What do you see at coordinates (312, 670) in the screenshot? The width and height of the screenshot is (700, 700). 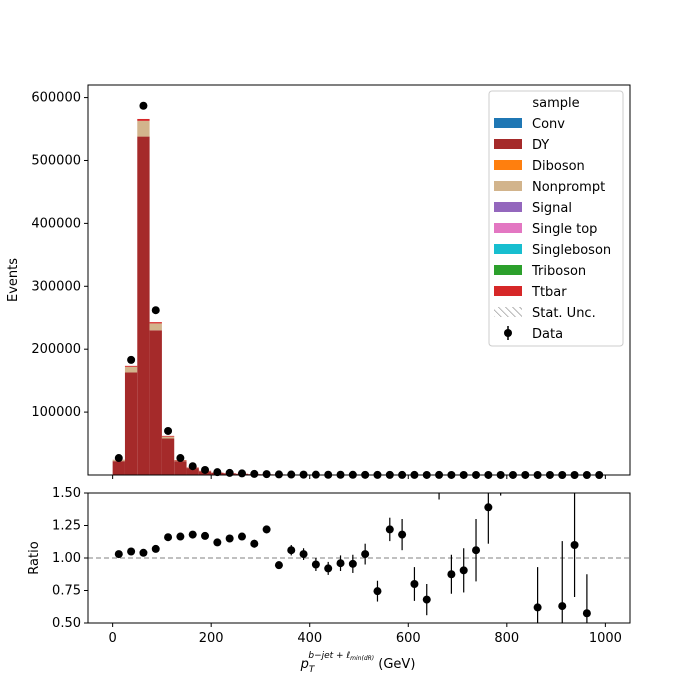 I see `x-axis-label-sub: T` at bounding box center [312, 670].